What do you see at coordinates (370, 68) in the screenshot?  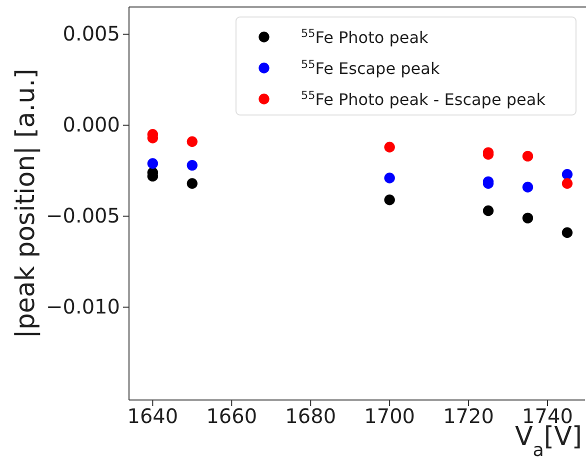 I see `legend-label: $^{55}$Fe Escape peak` at bounding box center [370, 68].